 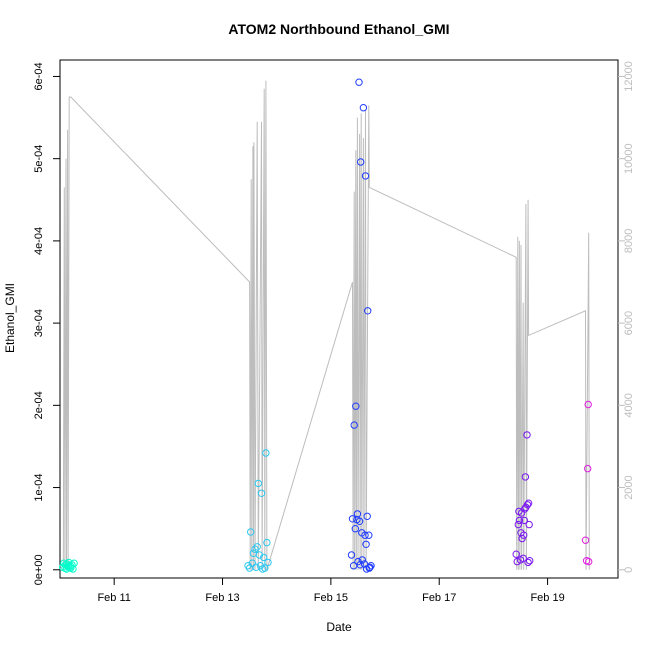 I want to click on y-tick-label: 2e-04, so click(x=39, y=405).